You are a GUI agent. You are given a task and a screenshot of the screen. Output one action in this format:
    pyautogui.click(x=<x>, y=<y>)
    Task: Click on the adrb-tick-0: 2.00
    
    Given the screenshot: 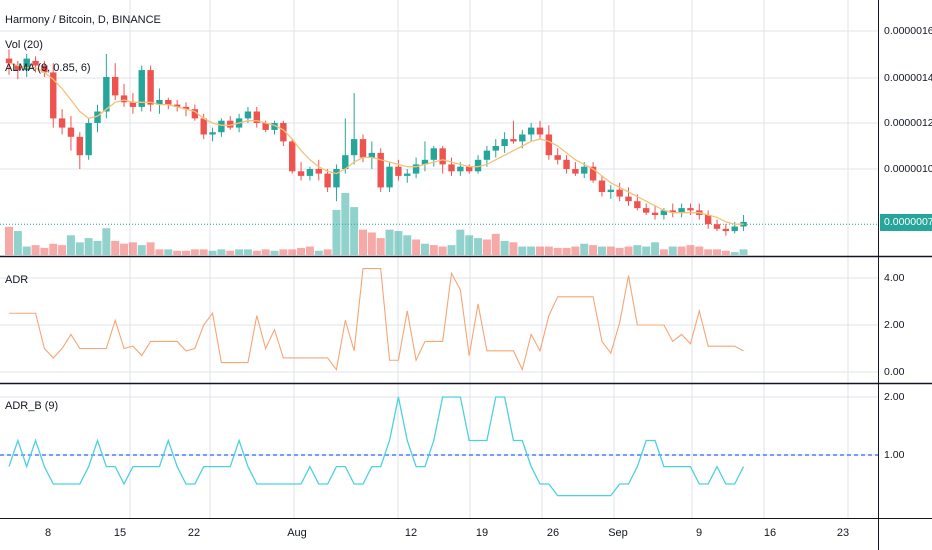 What is the action you would take?
    pyautogui.click(x=894, y=397)
    